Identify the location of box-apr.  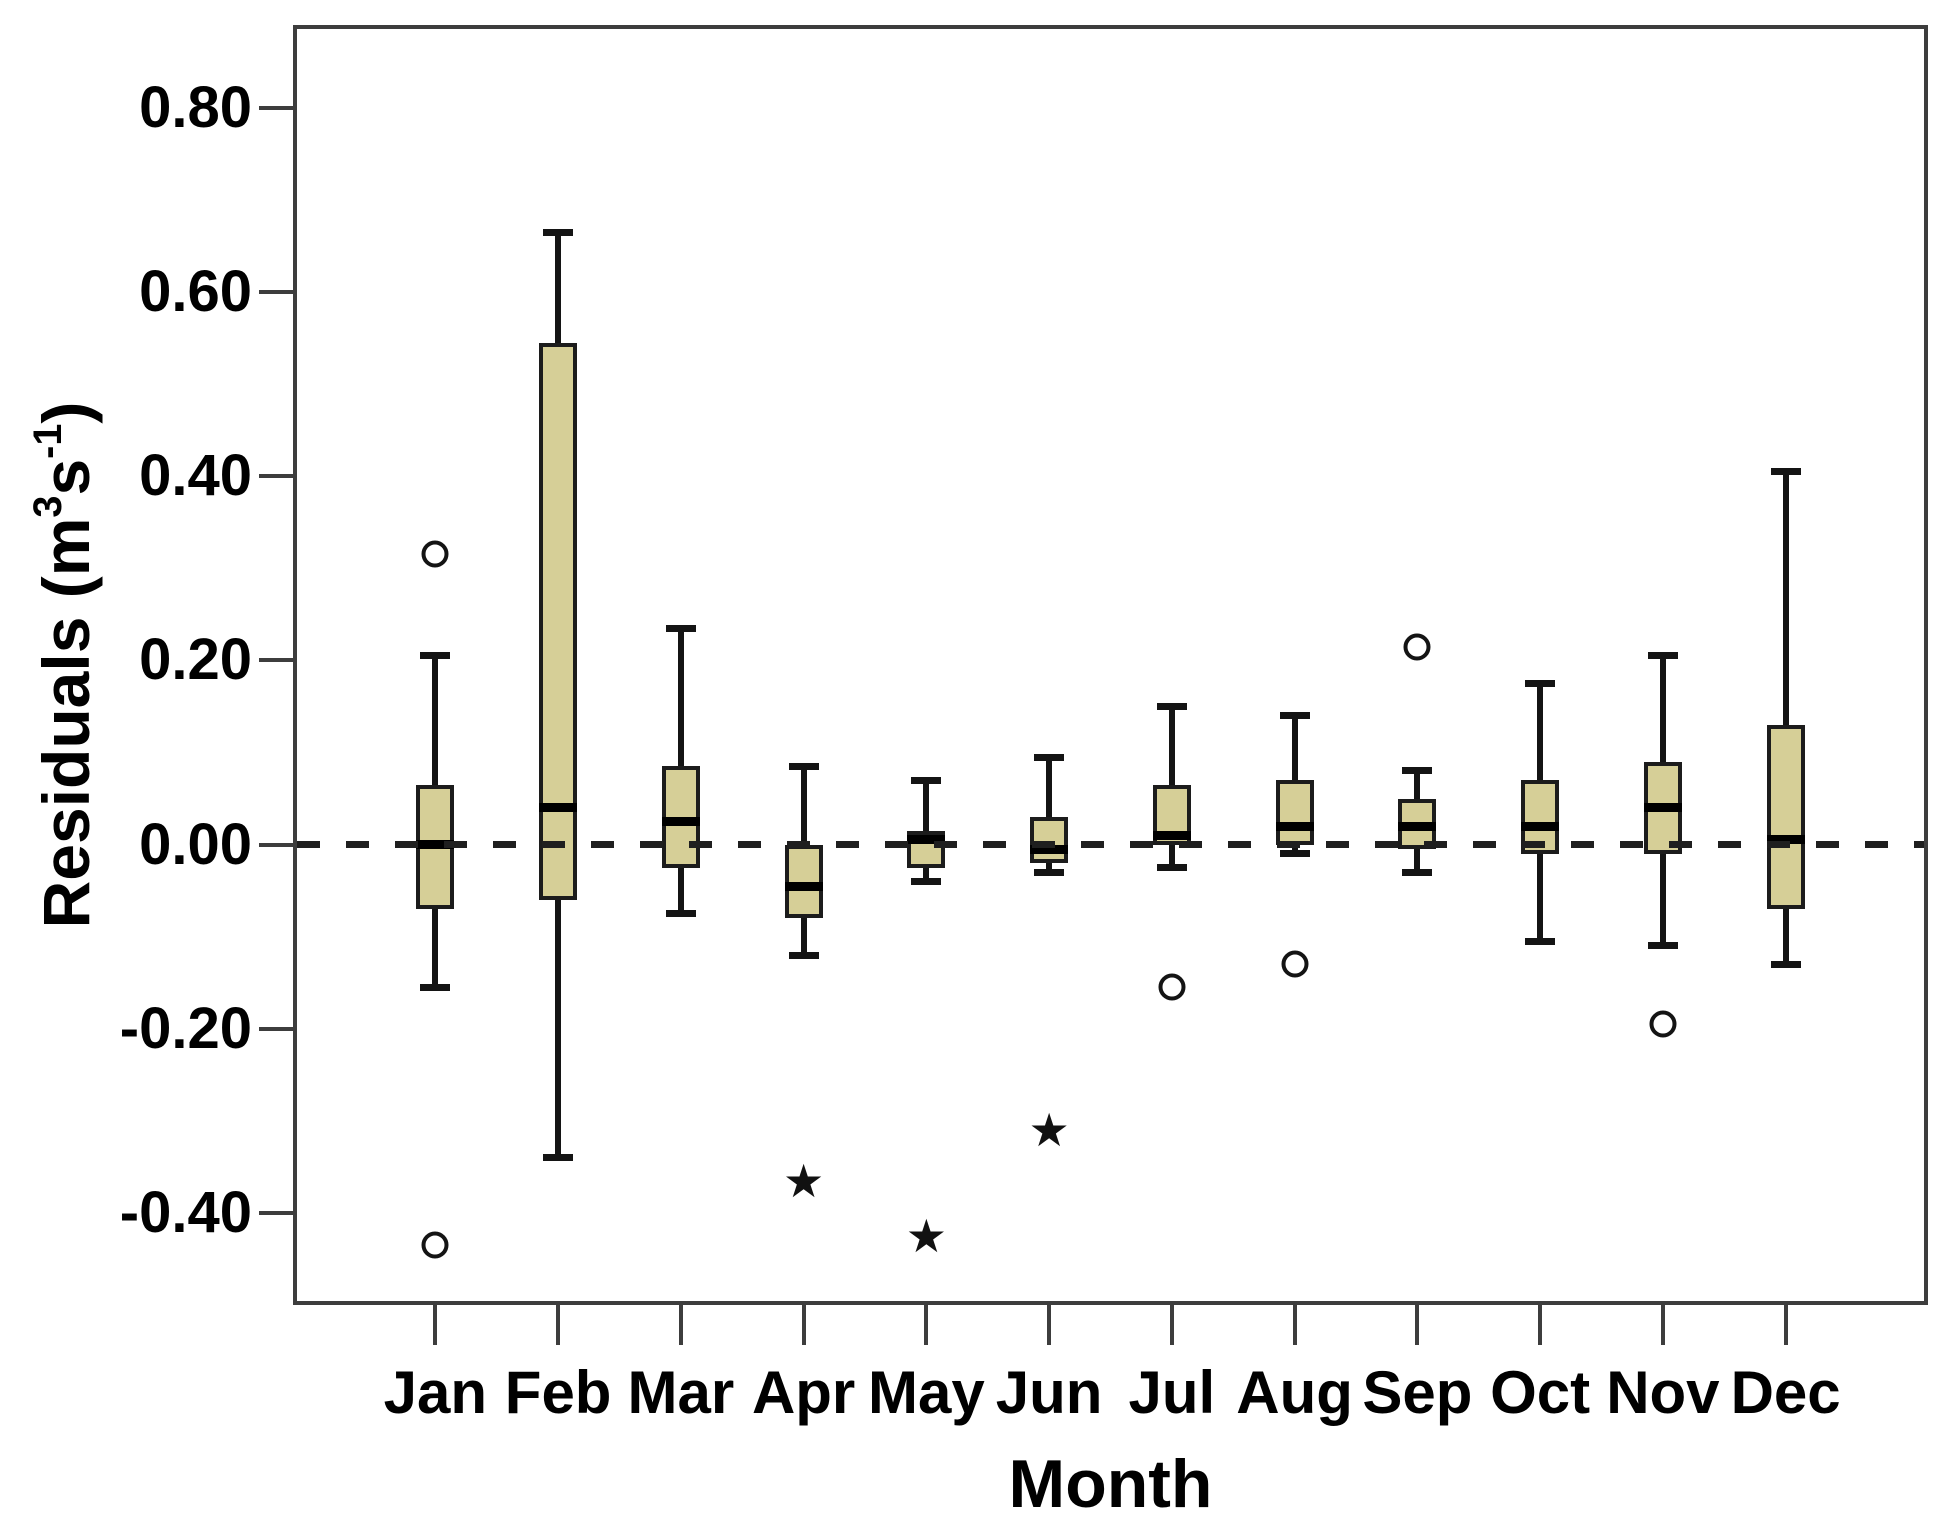
(803, 881).